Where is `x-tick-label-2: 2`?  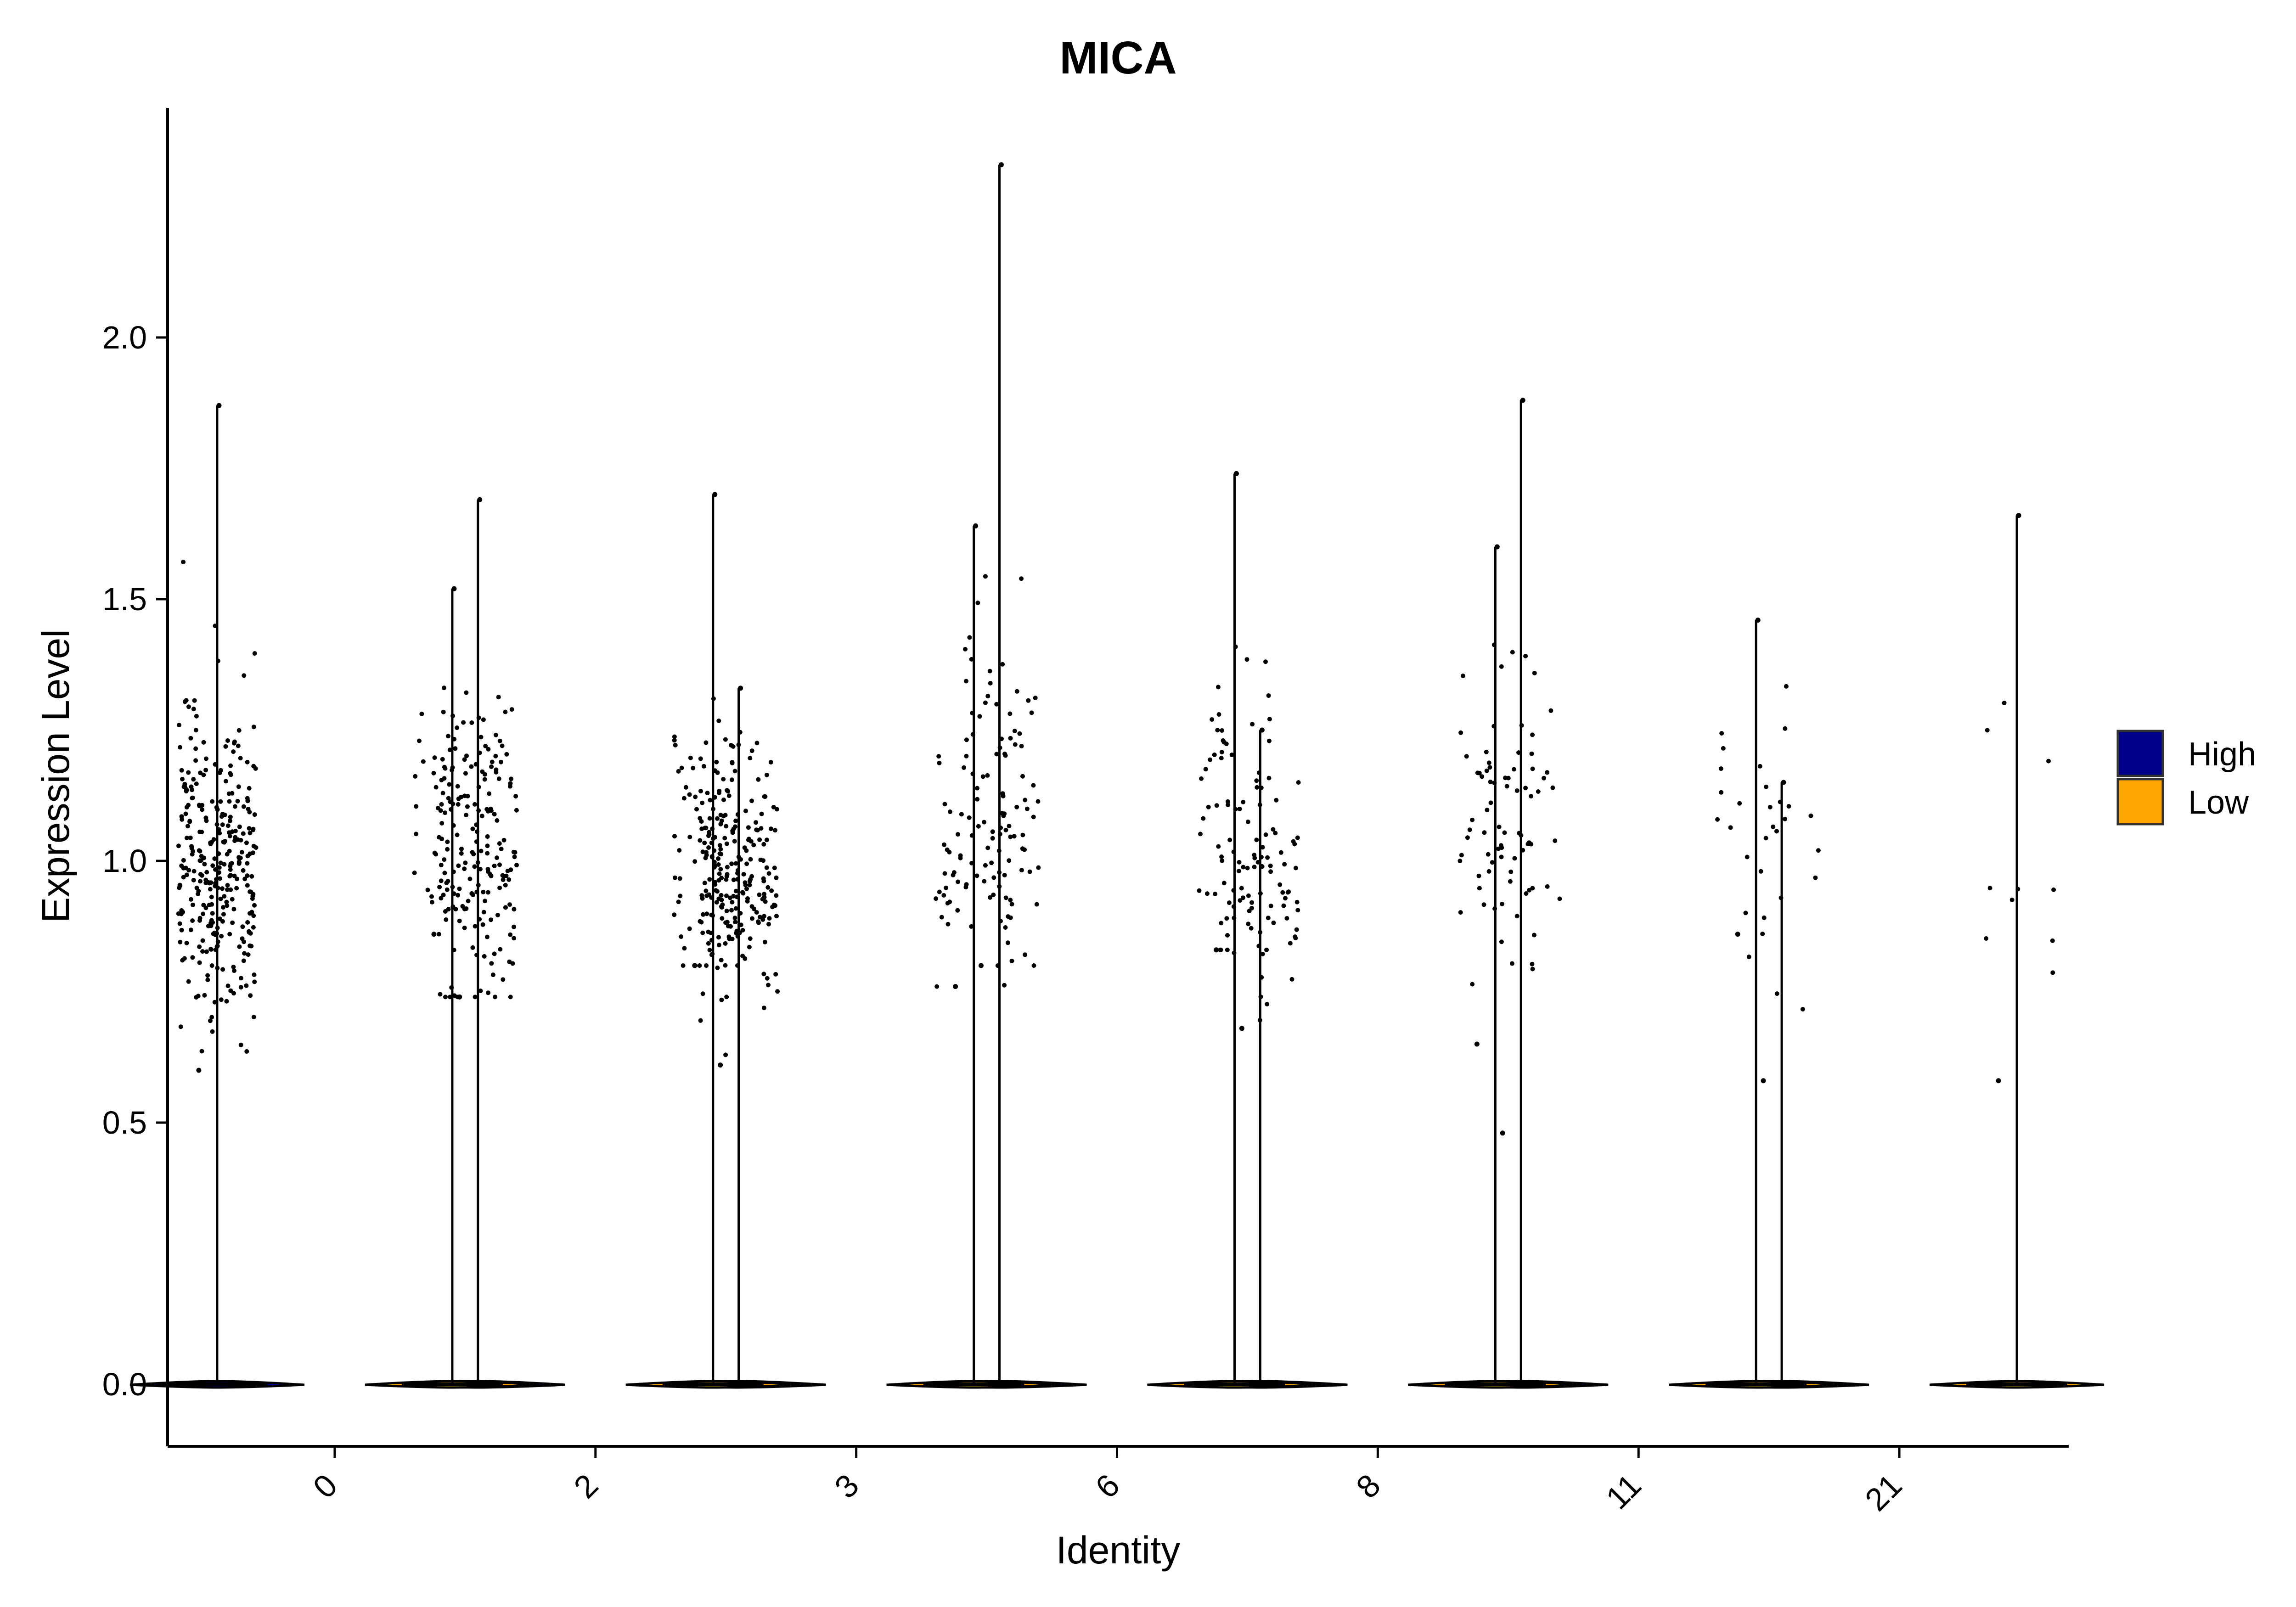
x-tick-label-2: 2 is located at coordinates (586, 1486).